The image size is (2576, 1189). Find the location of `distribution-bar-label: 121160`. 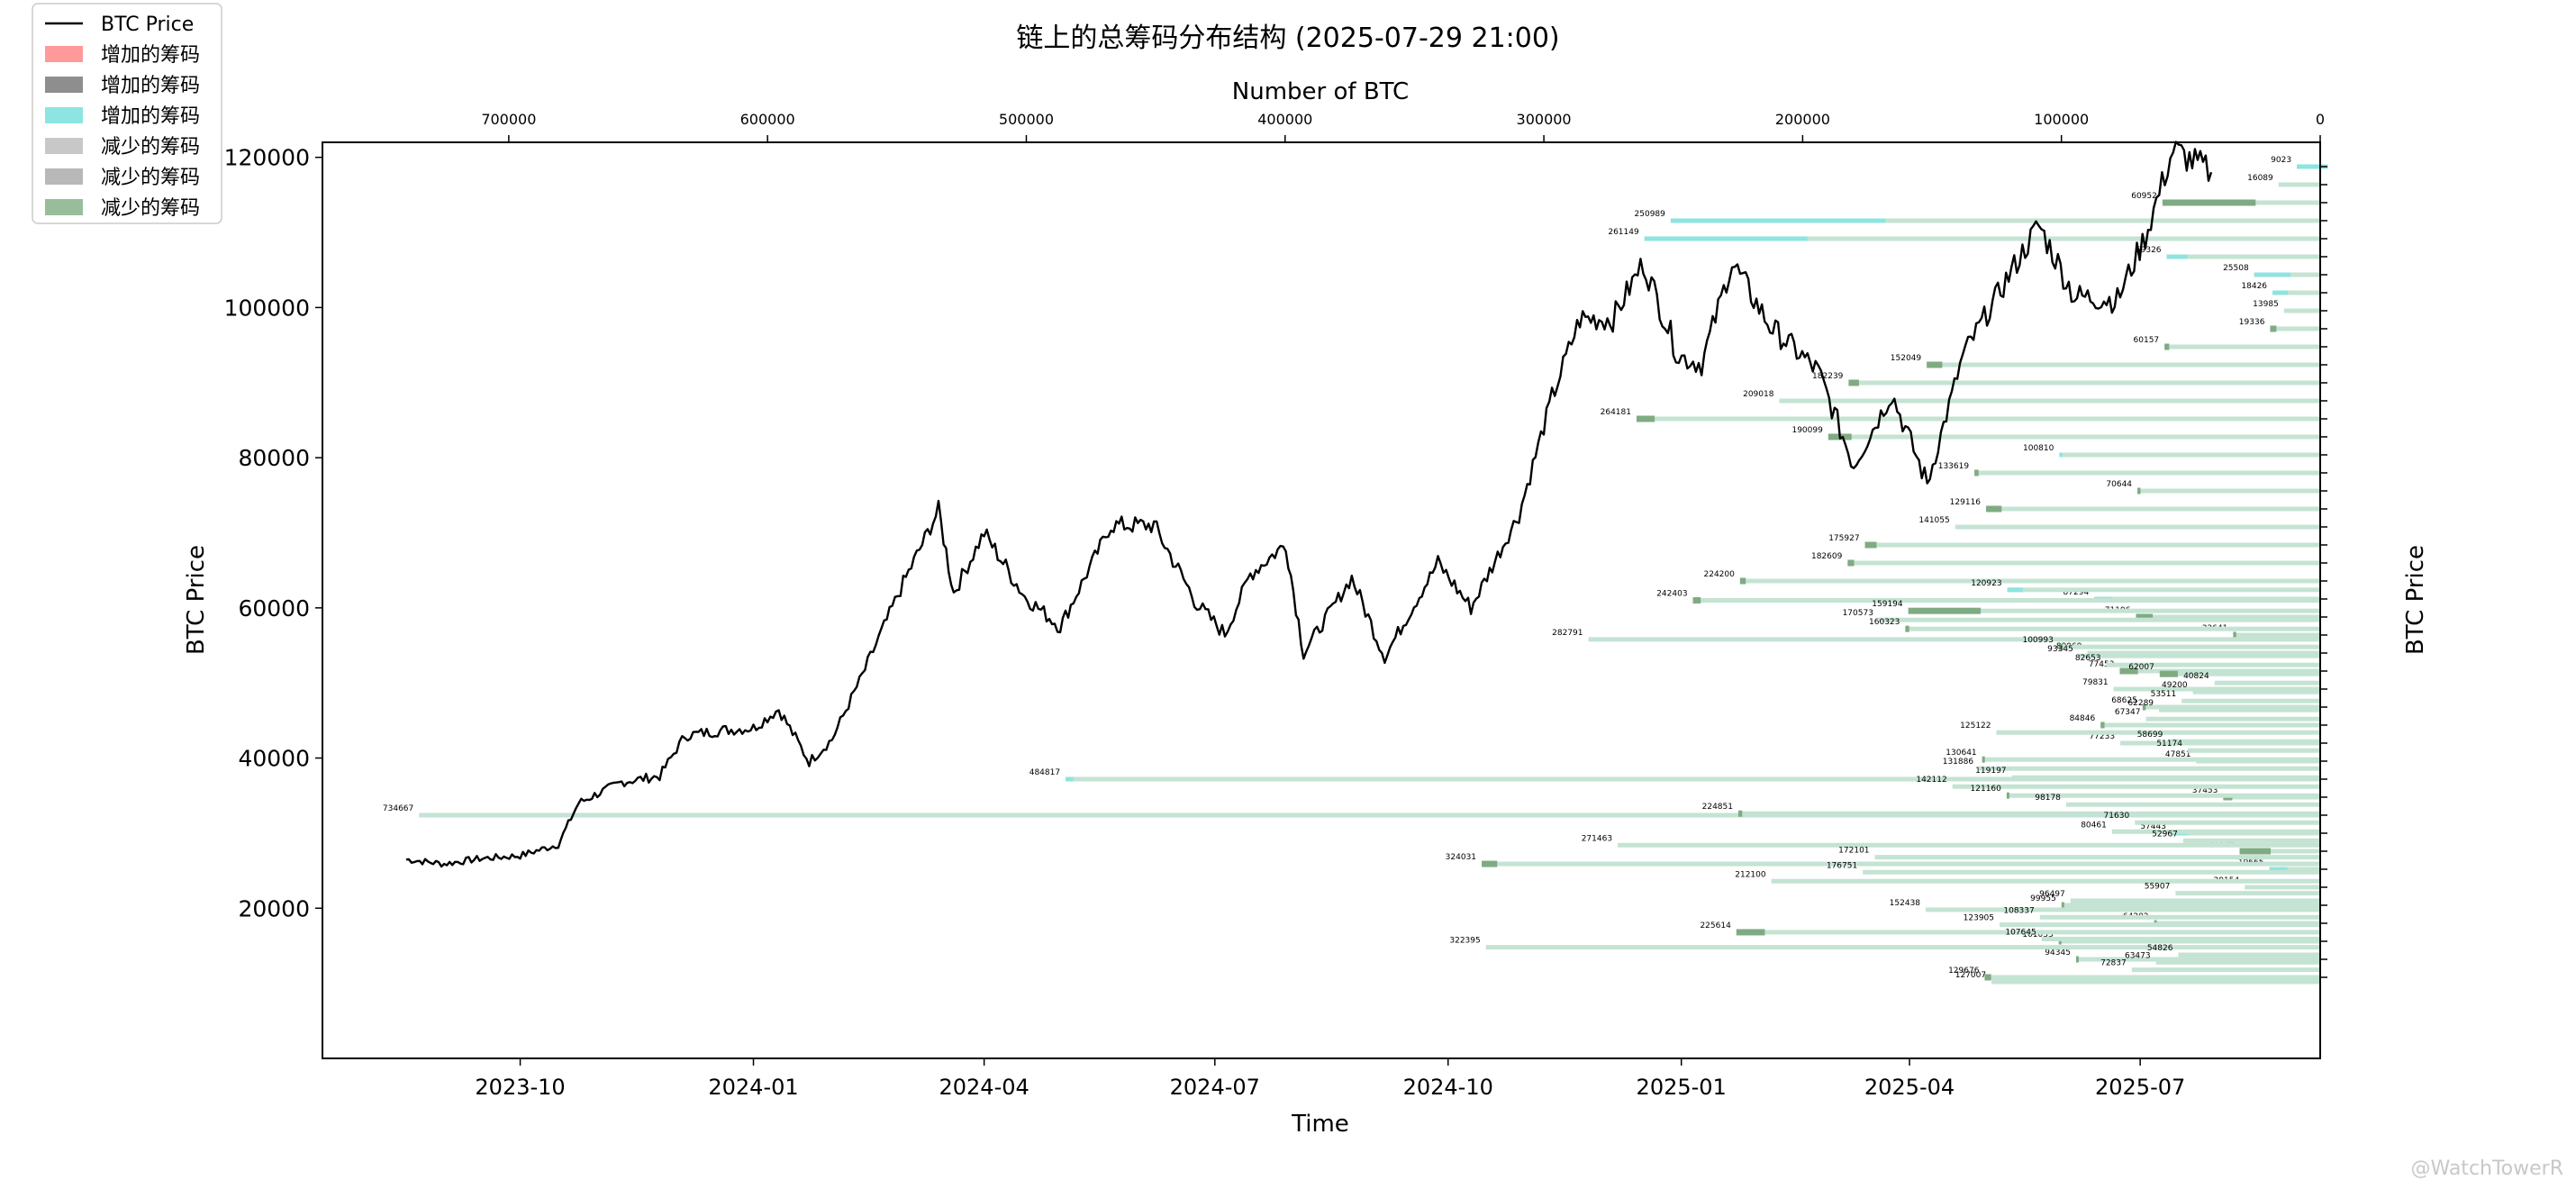

distribution-bar-label: 121160 is located at coordinates (1986, 790).